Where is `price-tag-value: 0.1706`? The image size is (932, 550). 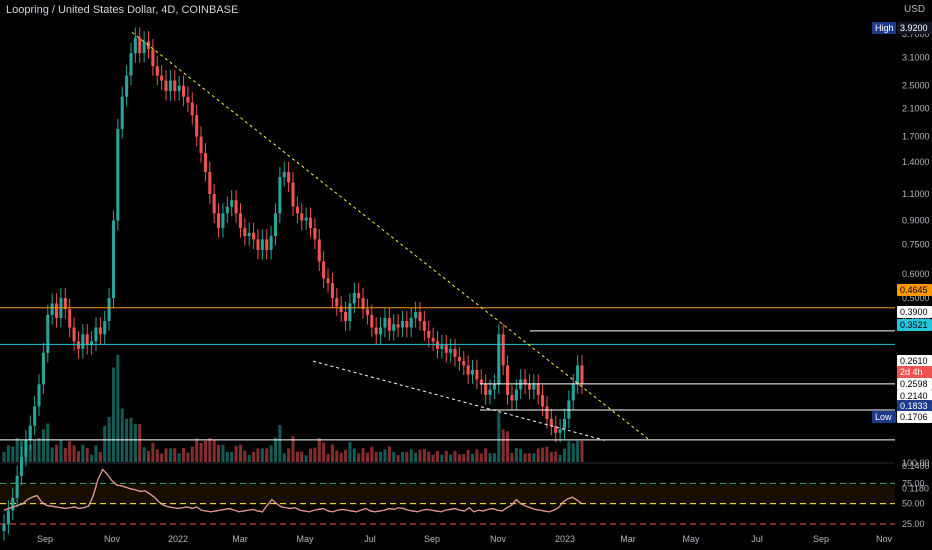 price-tag-value: 0.1706 is located at coordinates (914, 417).